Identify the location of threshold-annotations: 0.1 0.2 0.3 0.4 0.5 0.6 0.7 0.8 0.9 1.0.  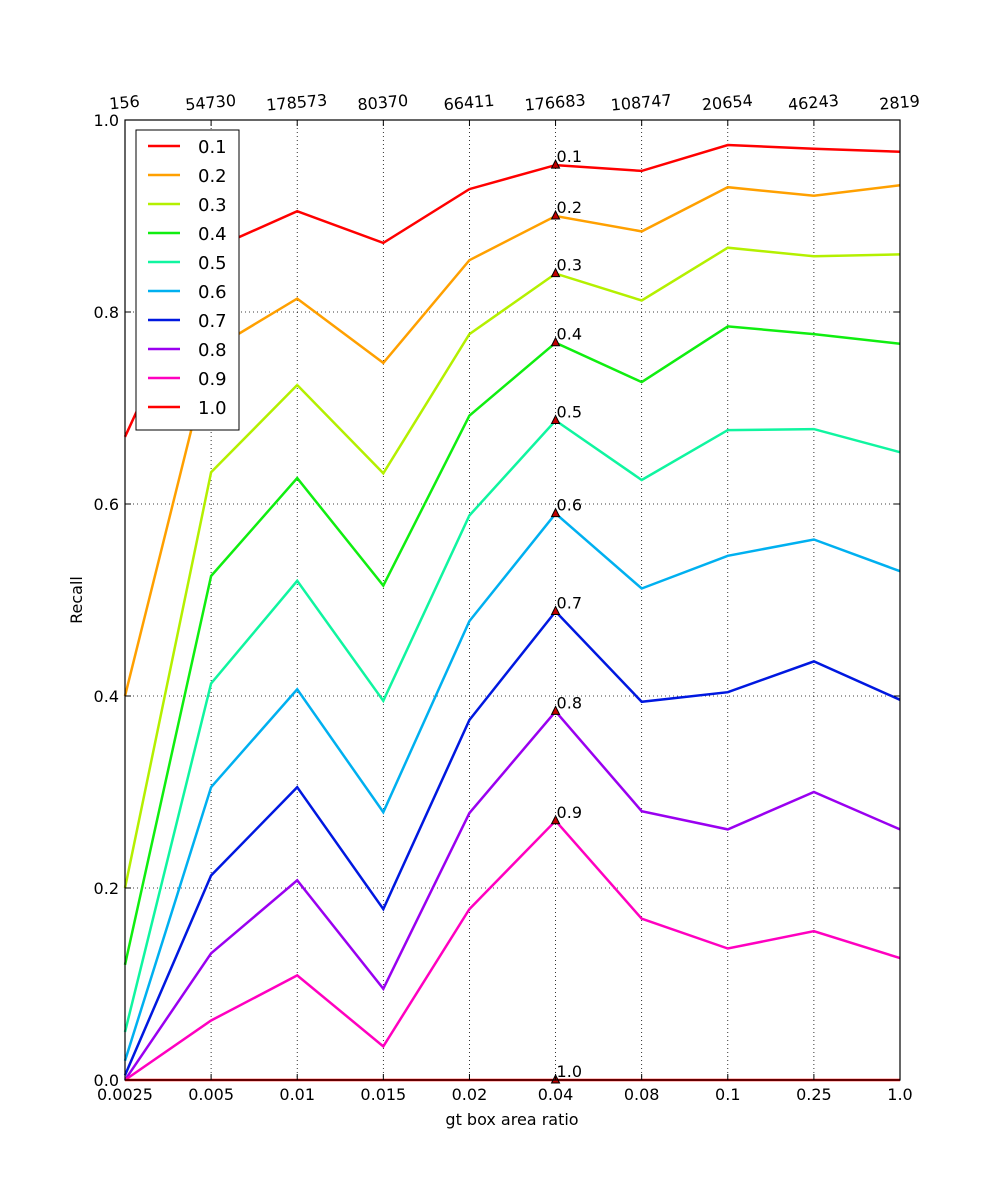
(566, 615).